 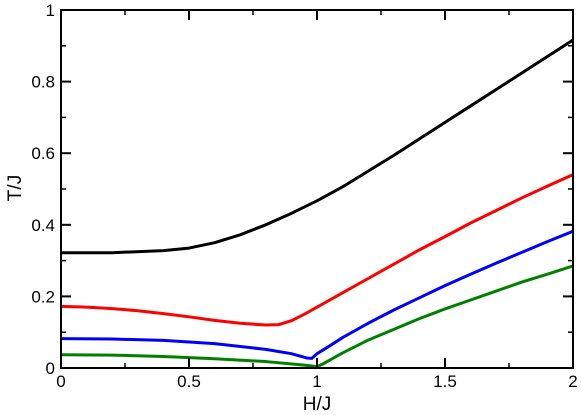 What do you see at coordinates (50, 10) in the screenshot?
I see `y-tick-label: 1` at bounding box center [50, 10].